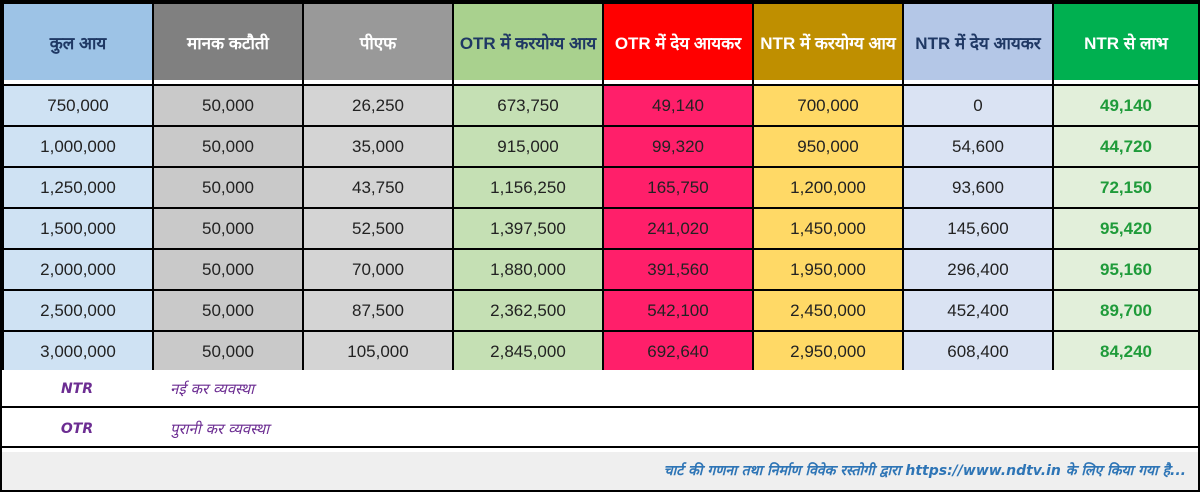  I want to click on cell-ntr-tax-payable: 93,600, so click(978, 187).